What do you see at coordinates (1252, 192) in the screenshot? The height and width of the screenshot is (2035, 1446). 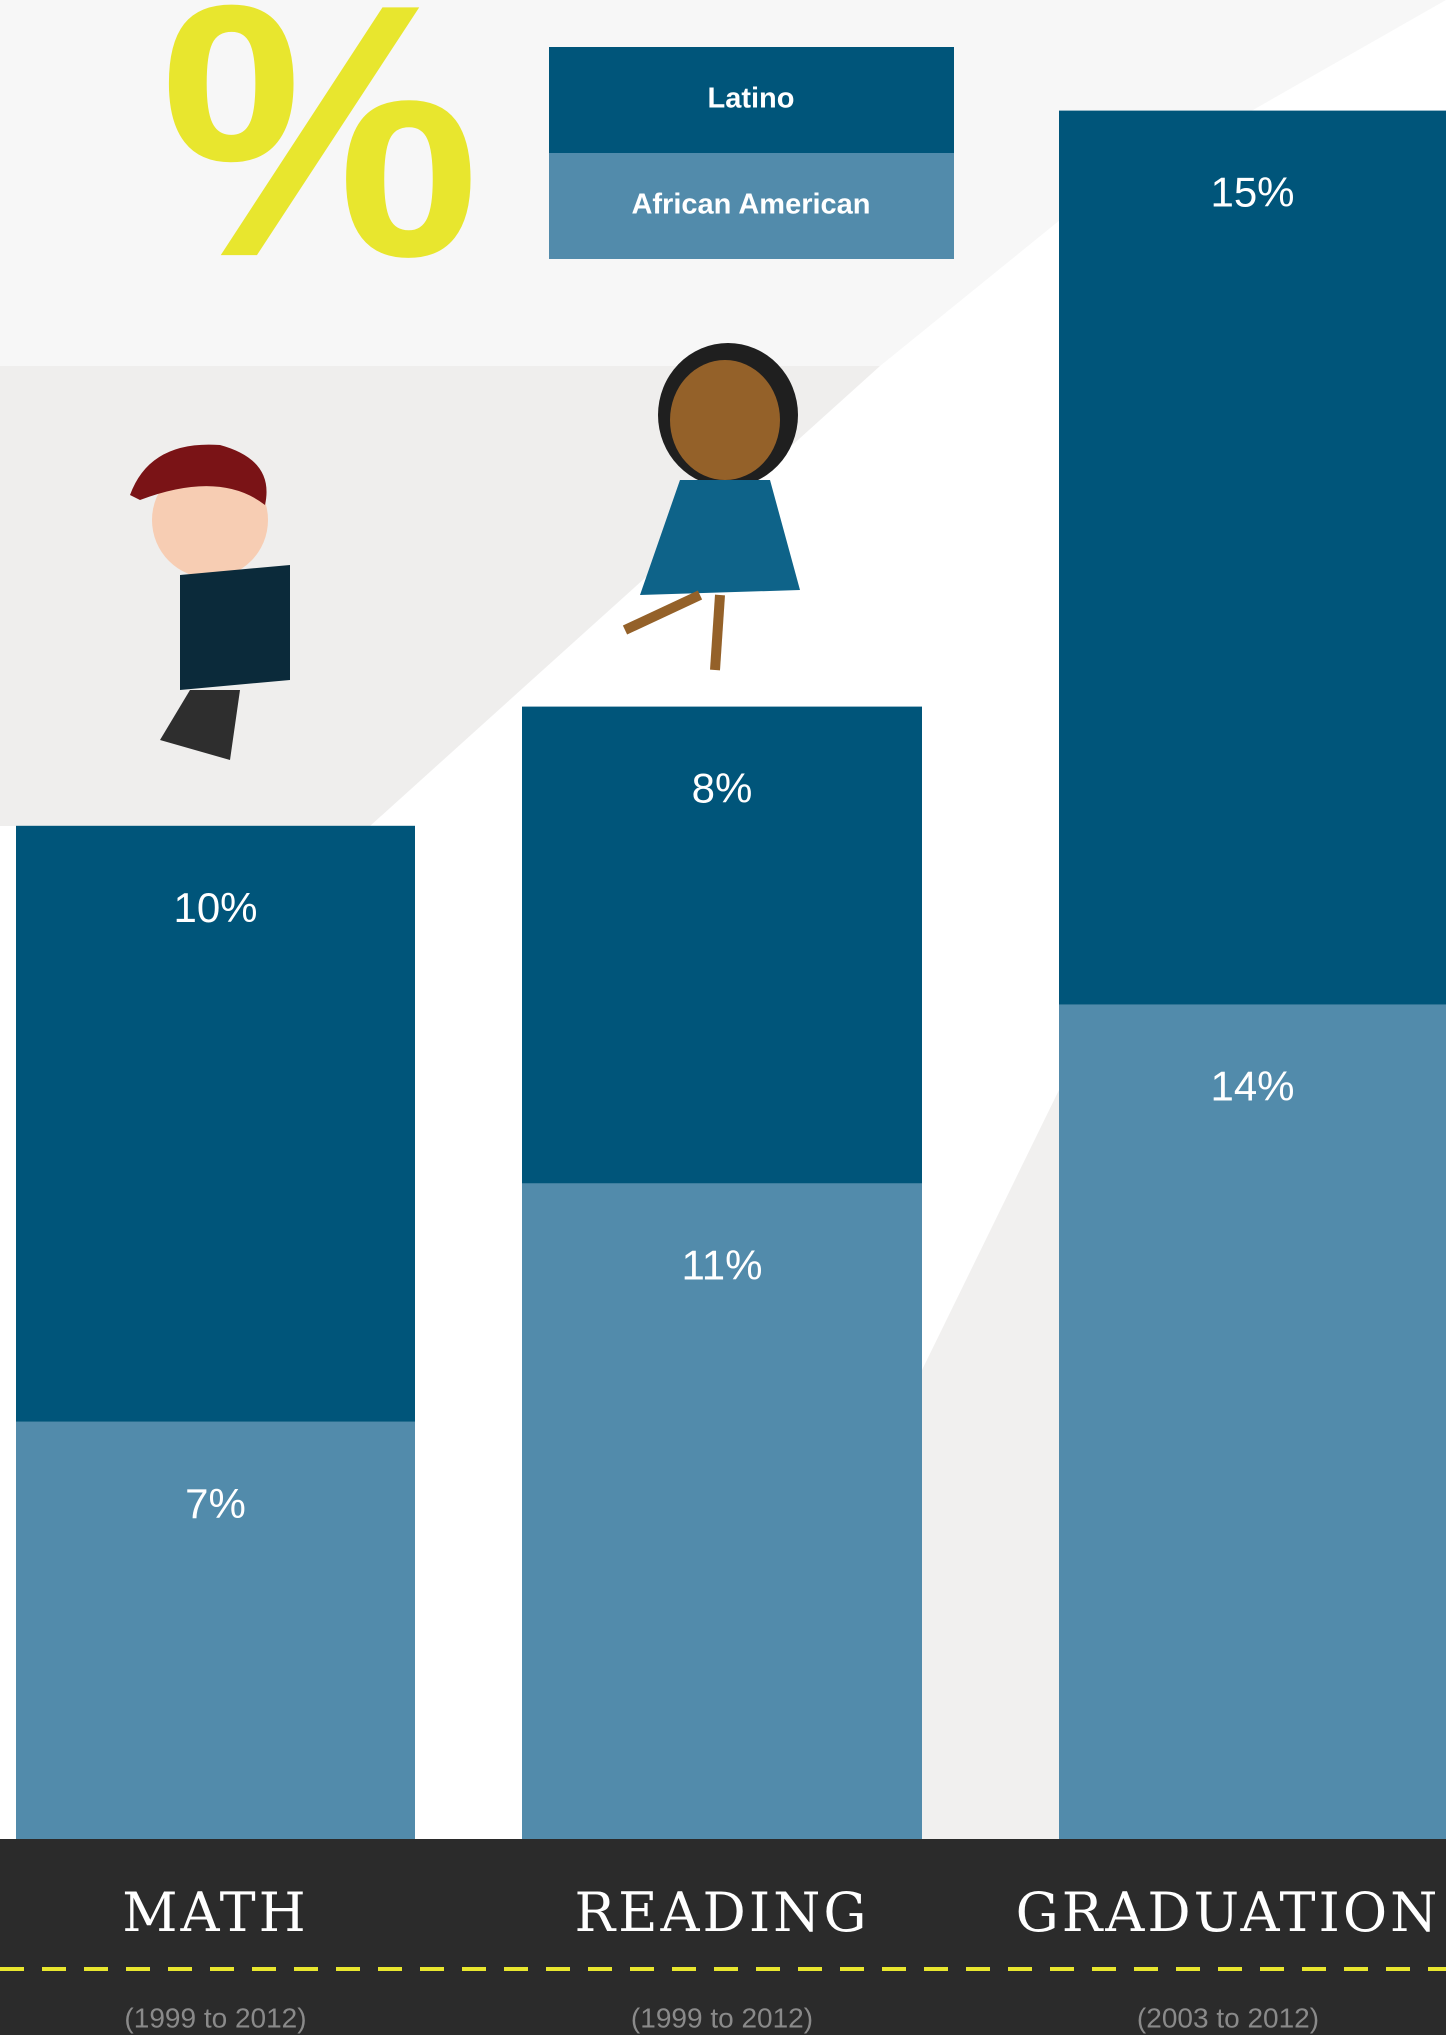 I see `value-label: 15%` at bounding box center [1252, 192].